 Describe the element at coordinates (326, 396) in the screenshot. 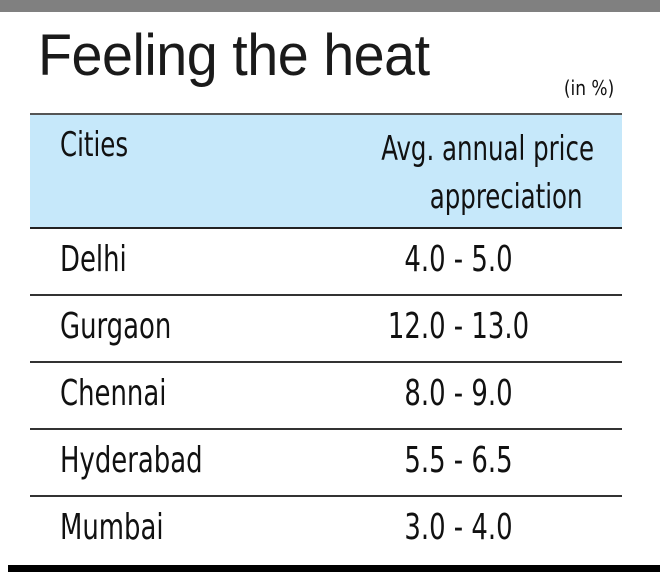

I see `table-row: Chennai 8.0 - 9.0` at that location.